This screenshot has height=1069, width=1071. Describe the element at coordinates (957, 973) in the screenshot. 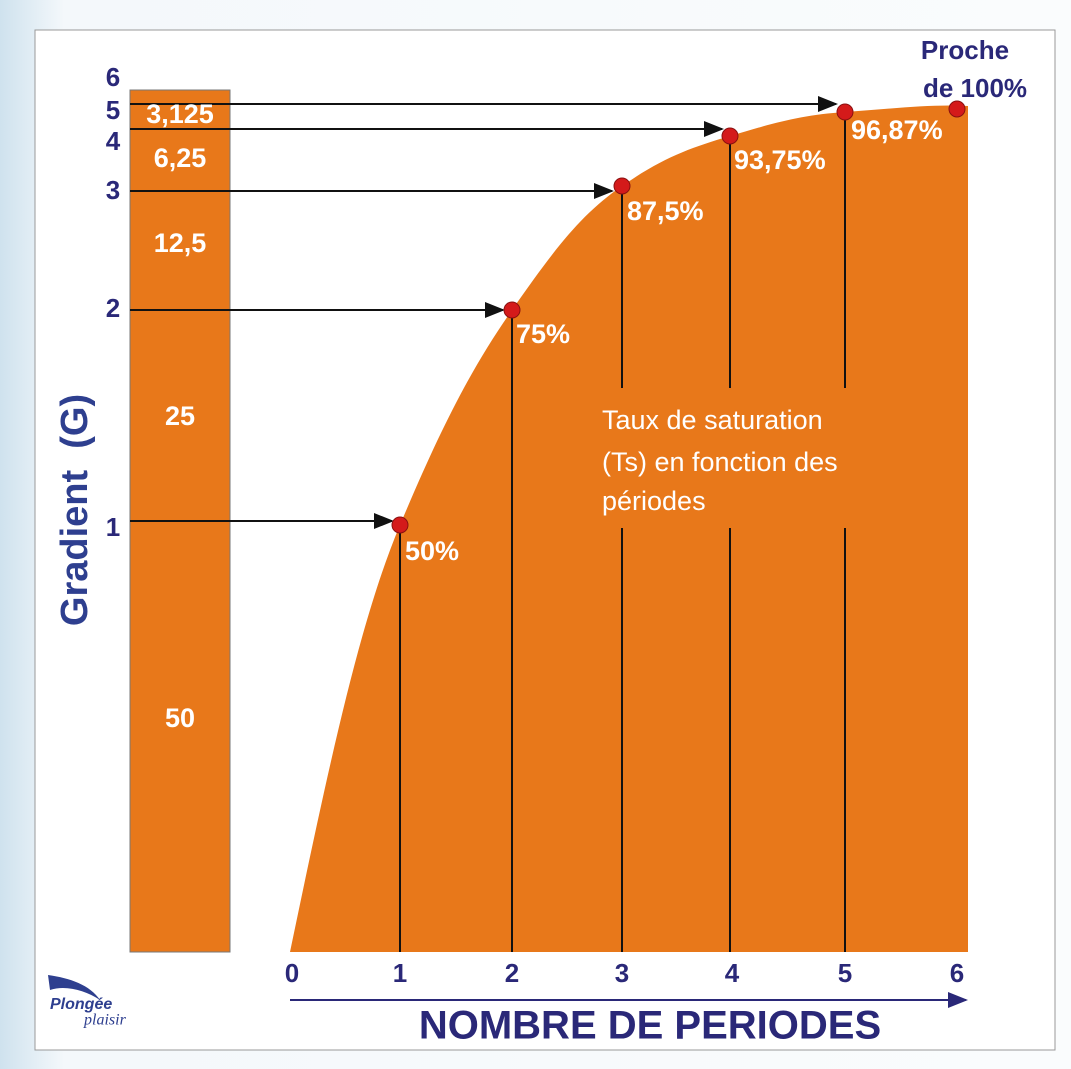

I see `period: 6` at that location.